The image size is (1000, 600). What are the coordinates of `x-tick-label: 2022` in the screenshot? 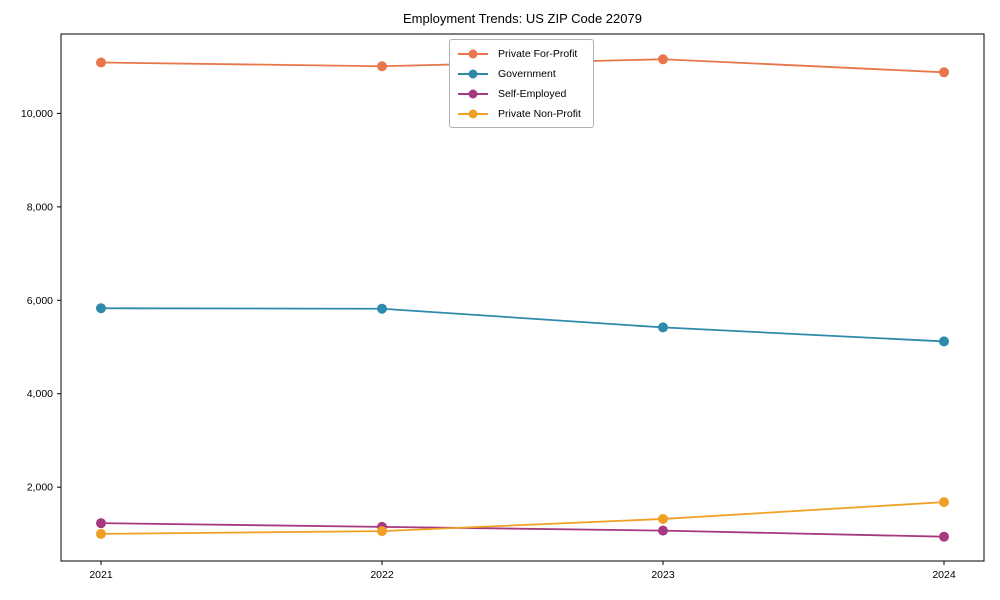 It's located at (382, 575).